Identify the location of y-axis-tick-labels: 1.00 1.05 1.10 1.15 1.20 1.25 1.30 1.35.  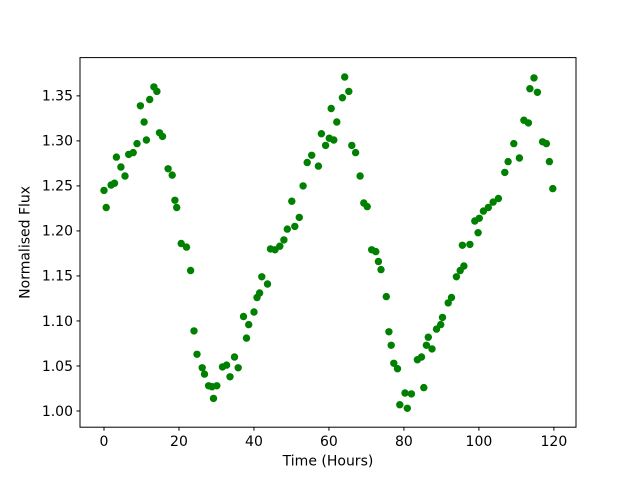
(57, 254).